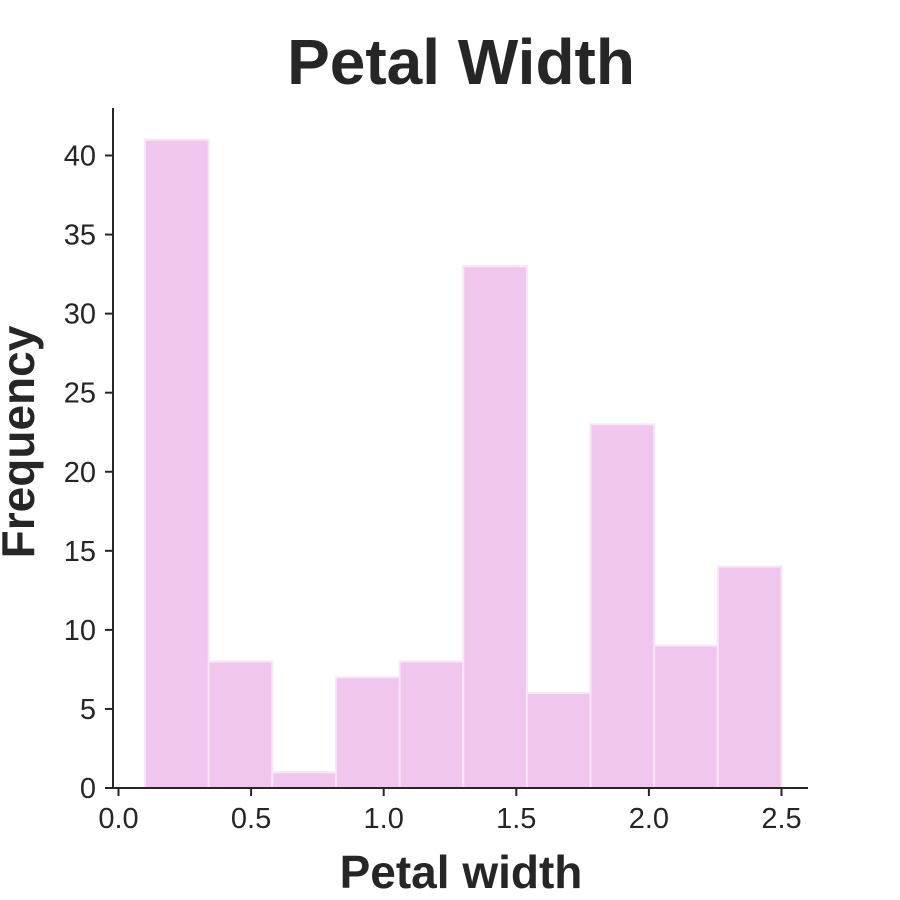 The height and width of the screenshot is (900, 900). I want to click on y-tick-label: 5, so click(88, 710).